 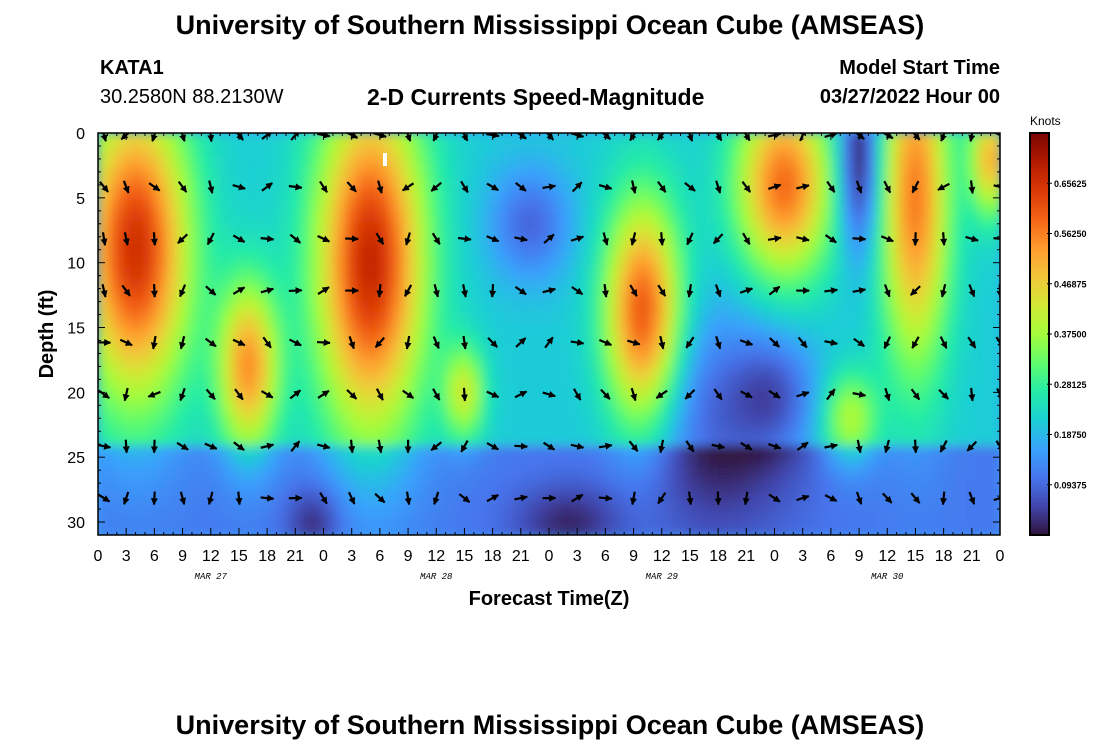 I want to click on x-date-label: MAR 29, so click(x=662, y=577).